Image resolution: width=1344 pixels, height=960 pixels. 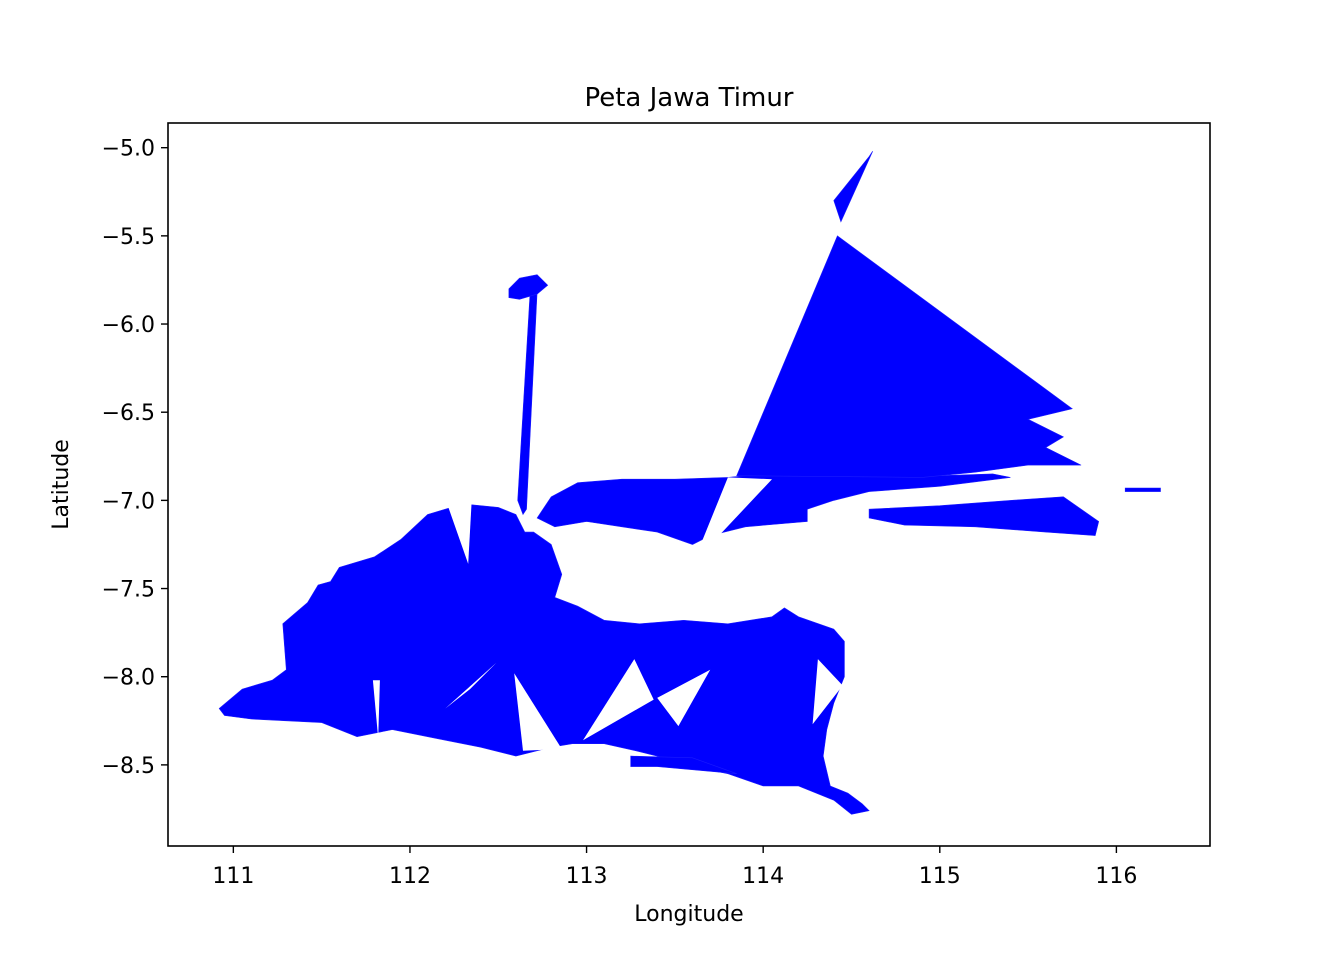 I want to click on region-north-spike, so click(x=853, y=187).